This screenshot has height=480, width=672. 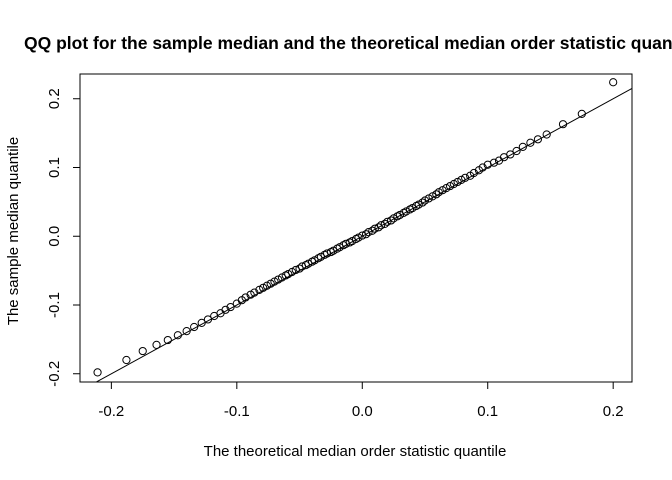 What do you see at coordinates (54, 305) in the screenshot?
I see `y-tick-label: -0.1` at bounding box center [54, 305].